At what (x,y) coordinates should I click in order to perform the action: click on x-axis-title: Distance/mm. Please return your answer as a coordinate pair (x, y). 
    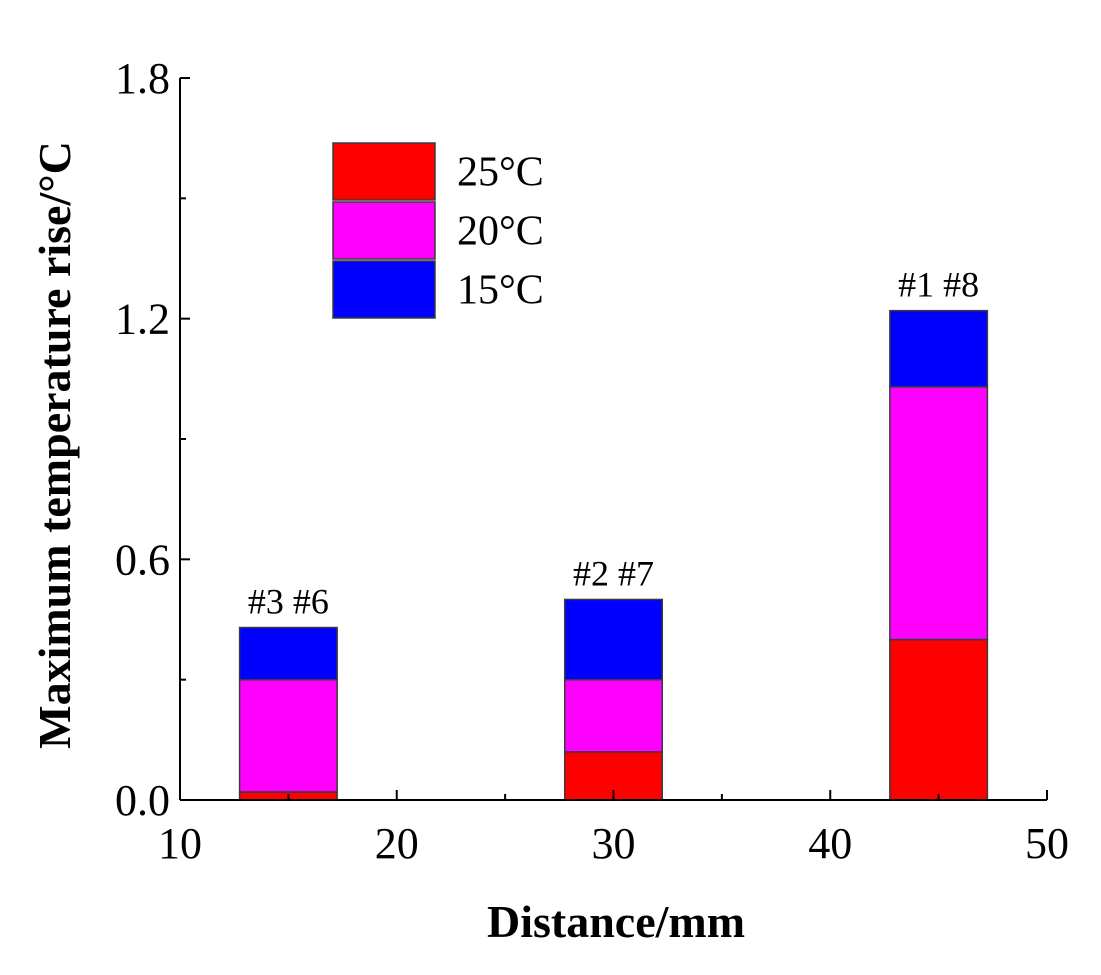
    Looking at the image, I should click on (616, 921).